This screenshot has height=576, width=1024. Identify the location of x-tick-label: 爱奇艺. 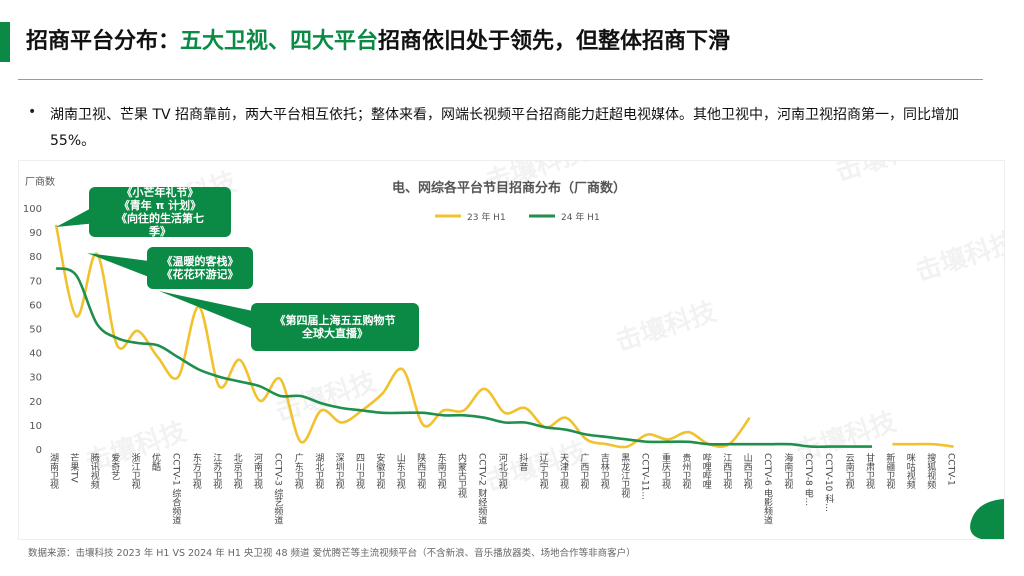
(114, 466).